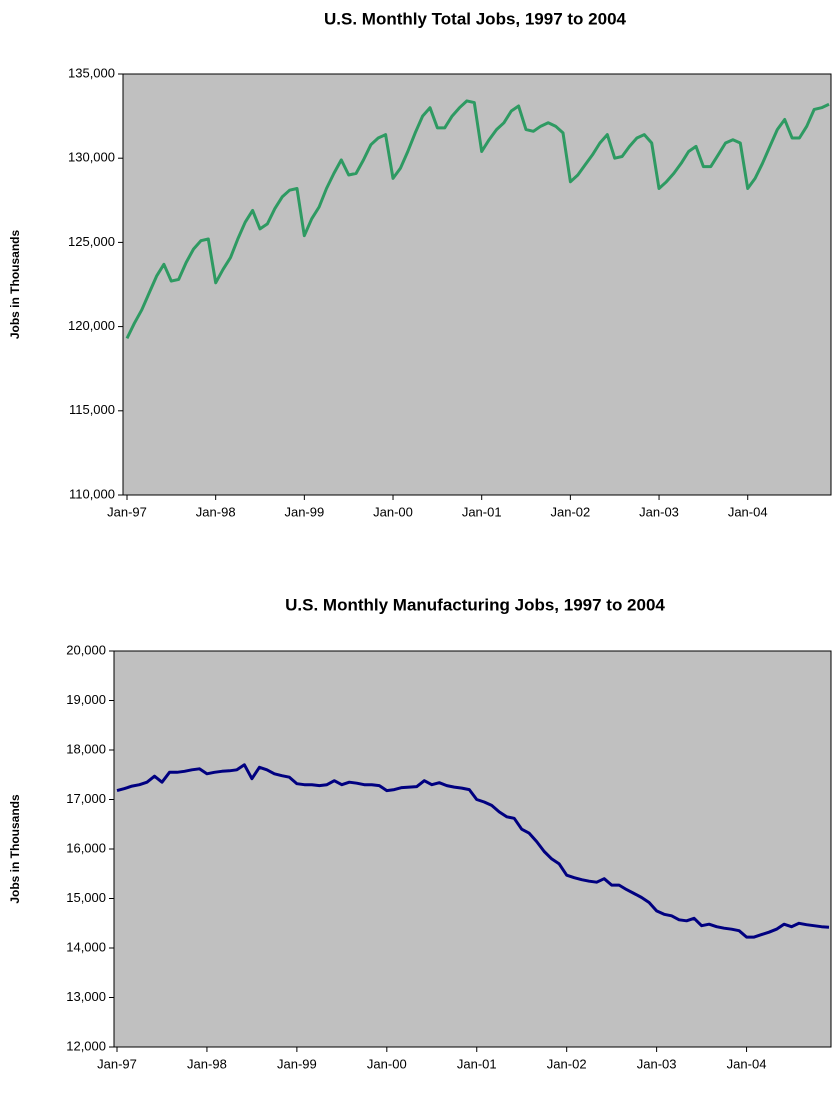 The height and width of the screenshot is (1108, 832). Describe the element at coordinates (86, 699) in the screenshot. I see `y-tick-label: 19,000` at that location.